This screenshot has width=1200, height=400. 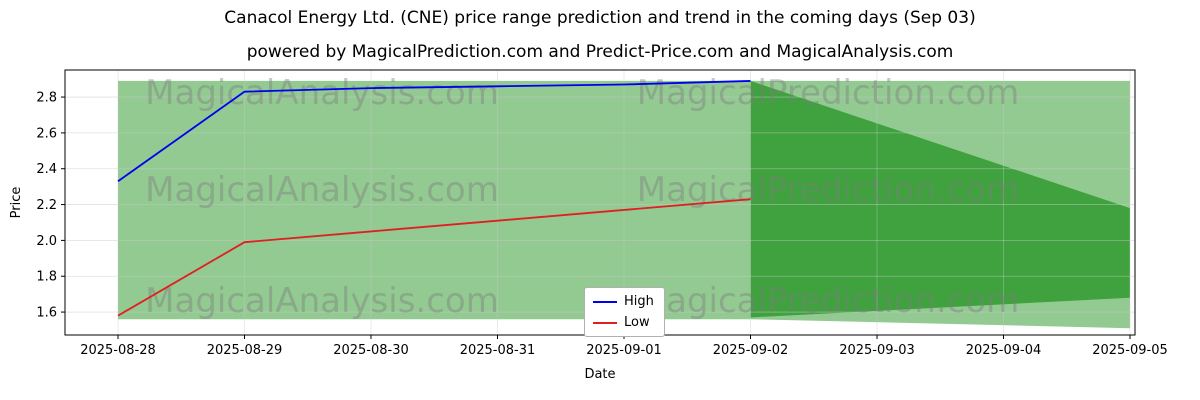 What do you see at coordinates (624, 312) in the screenshot?
I see `chart-legend: High Low` at bounding box center [624, 312].